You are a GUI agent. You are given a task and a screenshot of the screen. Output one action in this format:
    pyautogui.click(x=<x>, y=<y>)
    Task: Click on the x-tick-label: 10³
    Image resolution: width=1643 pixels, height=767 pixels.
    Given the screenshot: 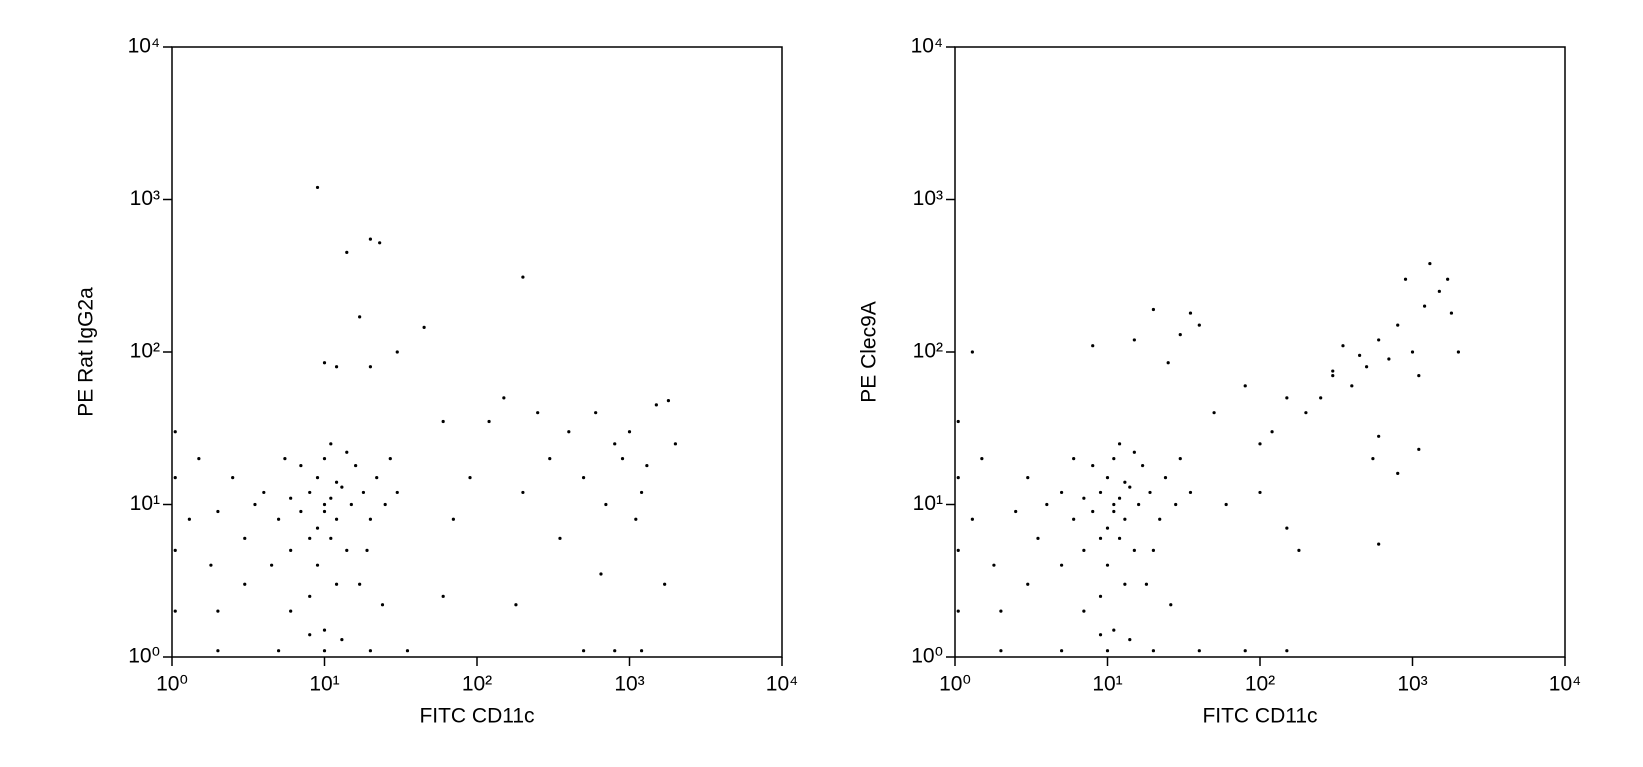 What is the action you would take?
    pyautogui.click(x=1412, y=684)
    